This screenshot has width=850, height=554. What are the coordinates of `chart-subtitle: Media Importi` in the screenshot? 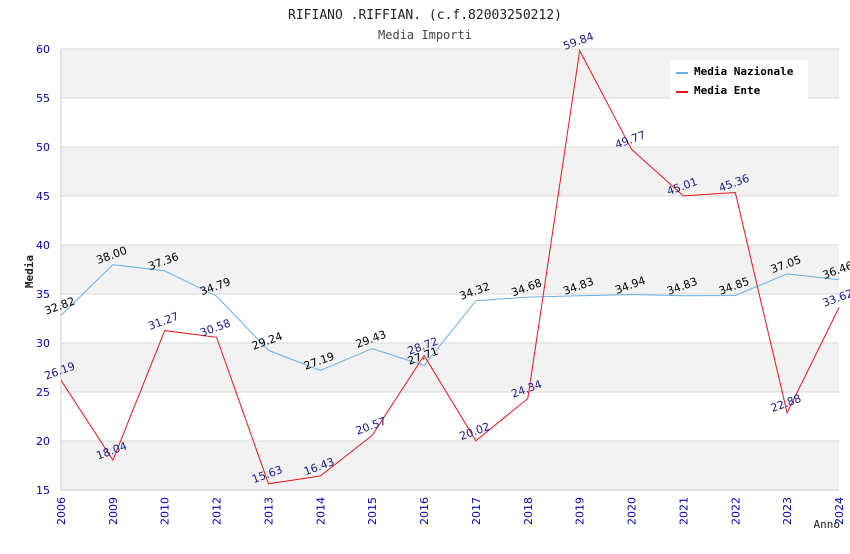 It's located at (425, 35).